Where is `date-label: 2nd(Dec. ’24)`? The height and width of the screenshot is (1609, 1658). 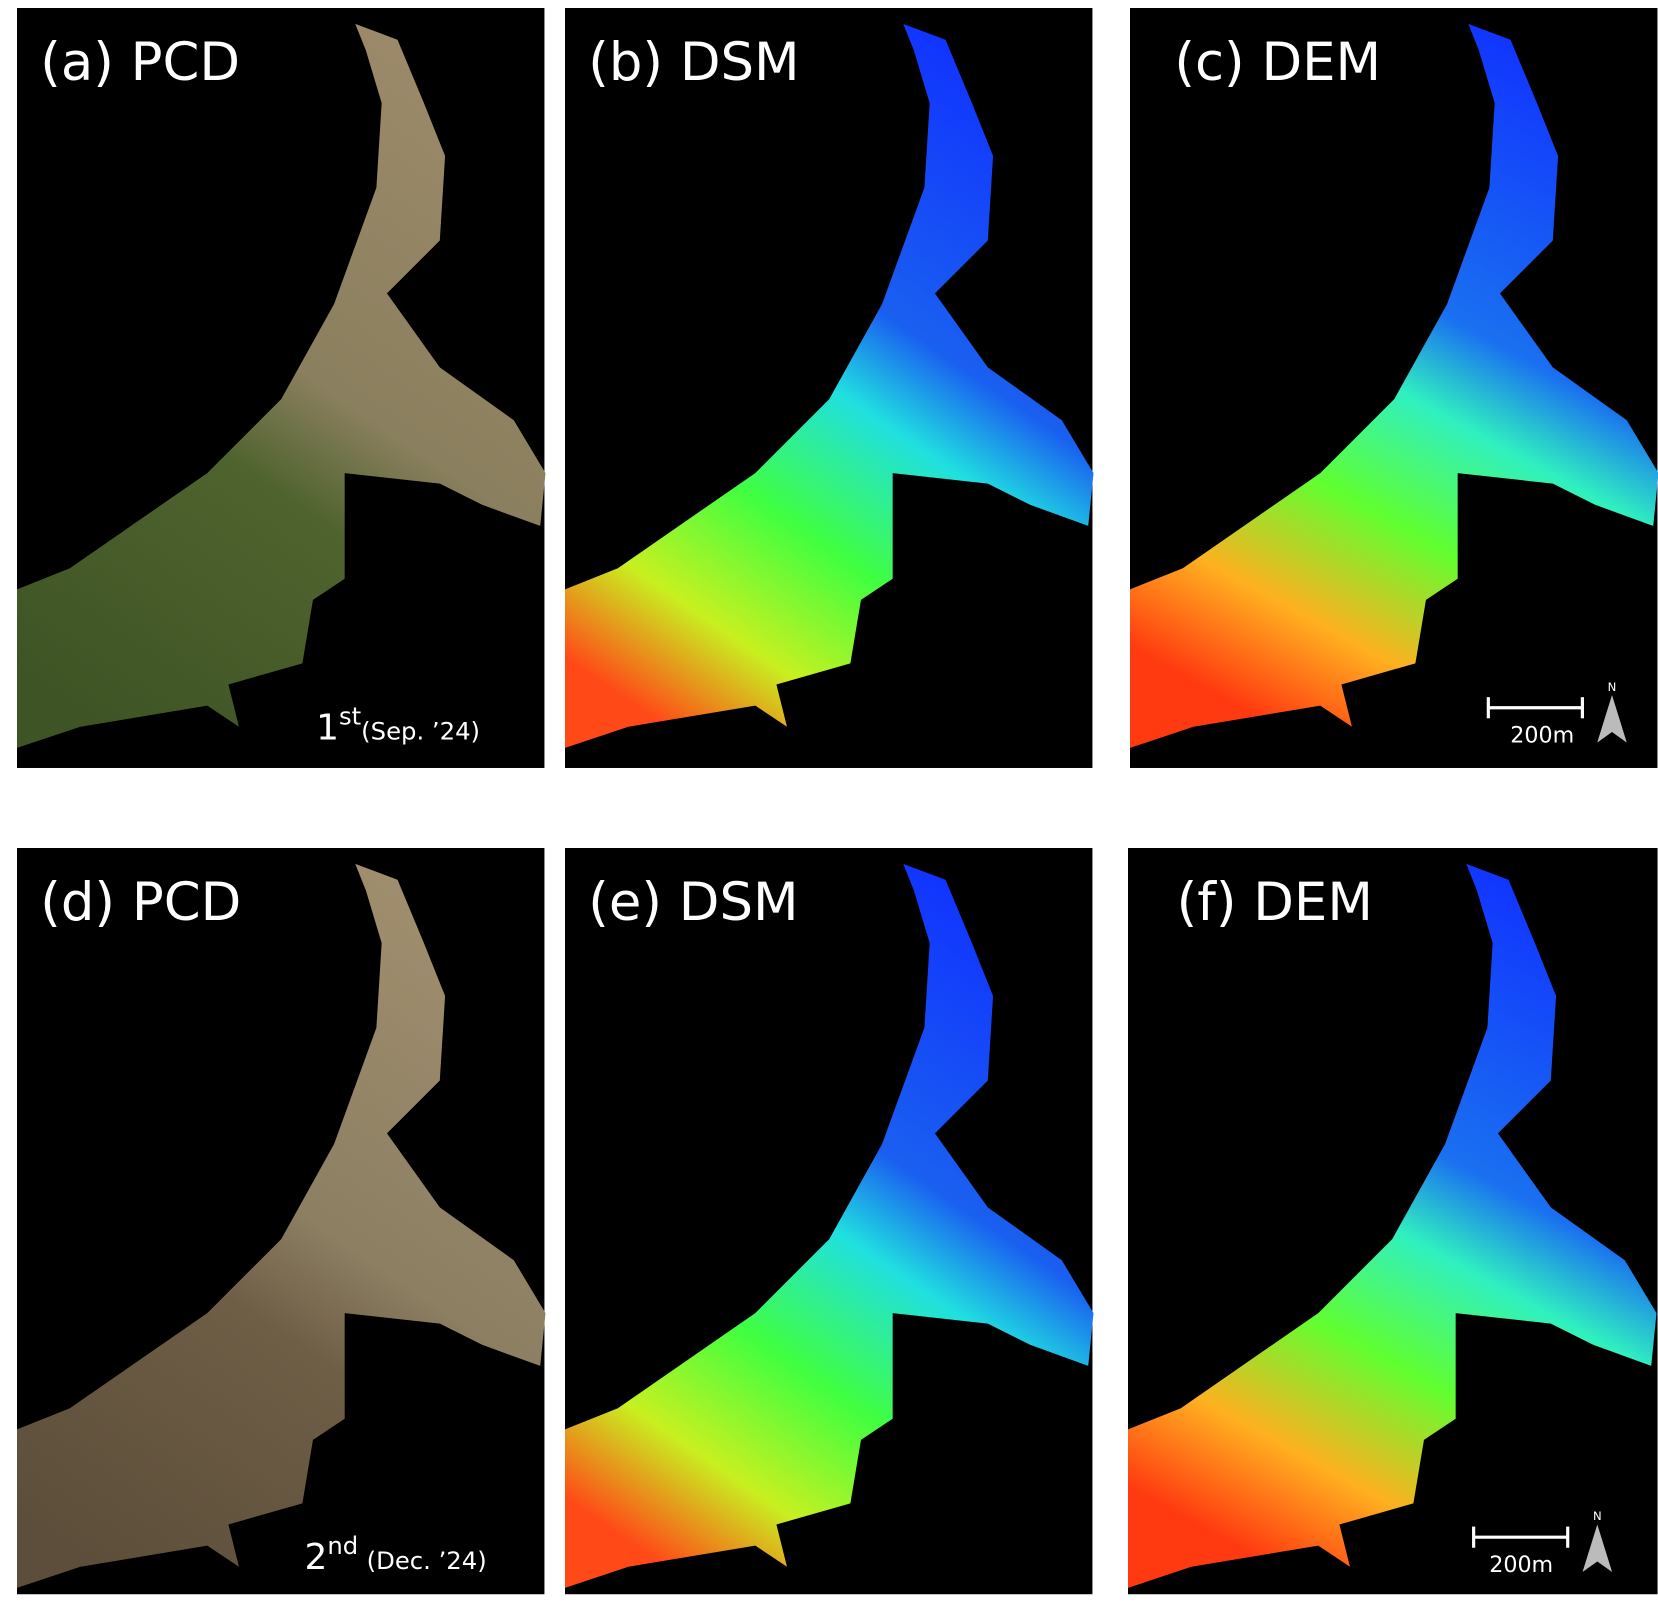
date-label: 2nd(Dec. ’24) is located at coordinates (396, 1554).